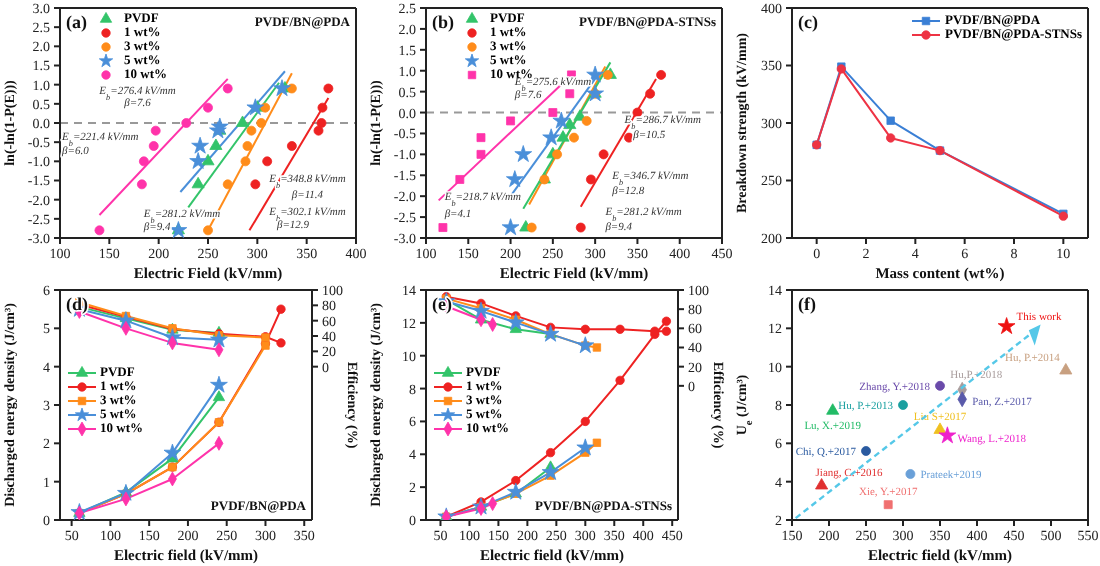 This screenshot has height=566, width=1100. What do you see at coordinates (808, 22) in the screenshot?
I see `chart-title: (c)` at bounding box center [808, 22].